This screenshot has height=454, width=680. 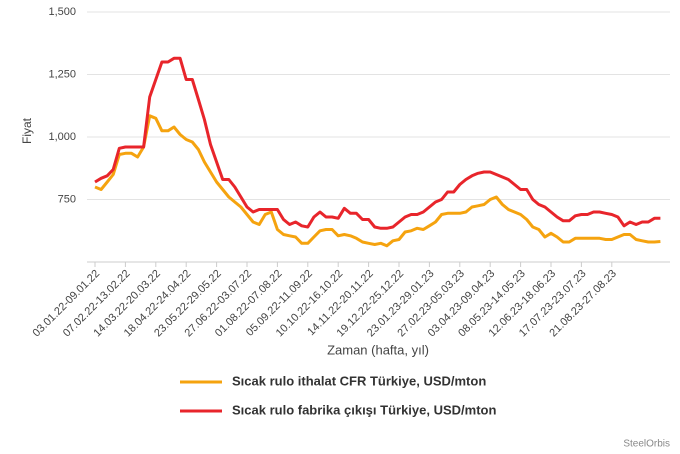 What do you see at coordinates (27, 130) in the screenshot?
I see `y-axis-title: Fiyat` at bounding box center [27, 130].